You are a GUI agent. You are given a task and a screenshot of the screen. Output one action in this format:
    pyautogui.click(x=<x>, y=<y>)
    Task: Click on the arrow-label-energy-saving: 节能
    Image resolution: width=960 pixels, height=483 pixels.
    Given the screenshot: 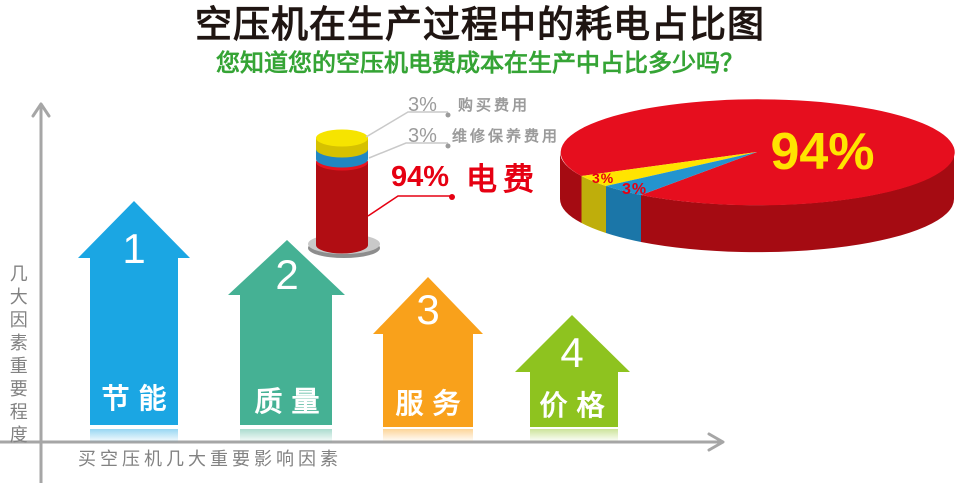 What is the action you would take?
    pyautogui.click(x=138, y=398)
    